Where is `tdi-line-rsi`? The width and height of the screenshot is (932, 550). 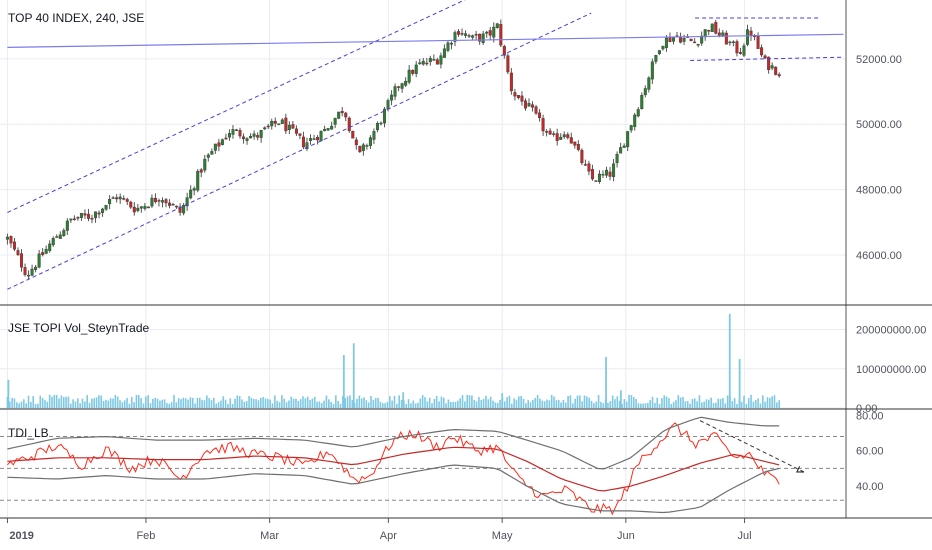
tdi-line-rsi is located at coordinates (393, 469).